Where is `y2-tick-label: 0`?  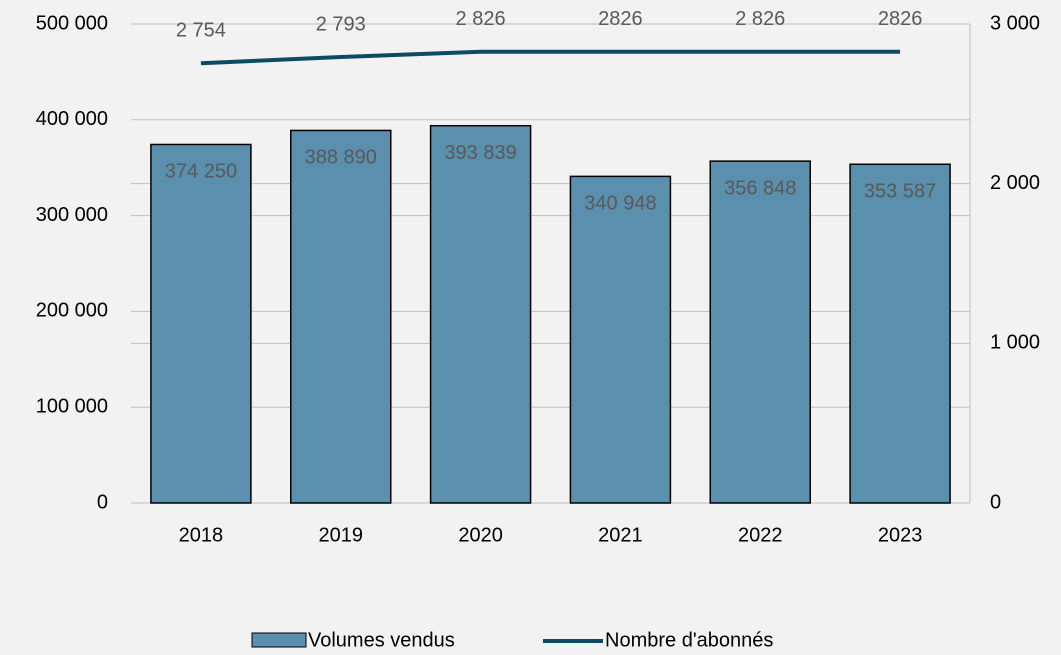 y2-tick-label: 0 is located at coordinates (995, 502).